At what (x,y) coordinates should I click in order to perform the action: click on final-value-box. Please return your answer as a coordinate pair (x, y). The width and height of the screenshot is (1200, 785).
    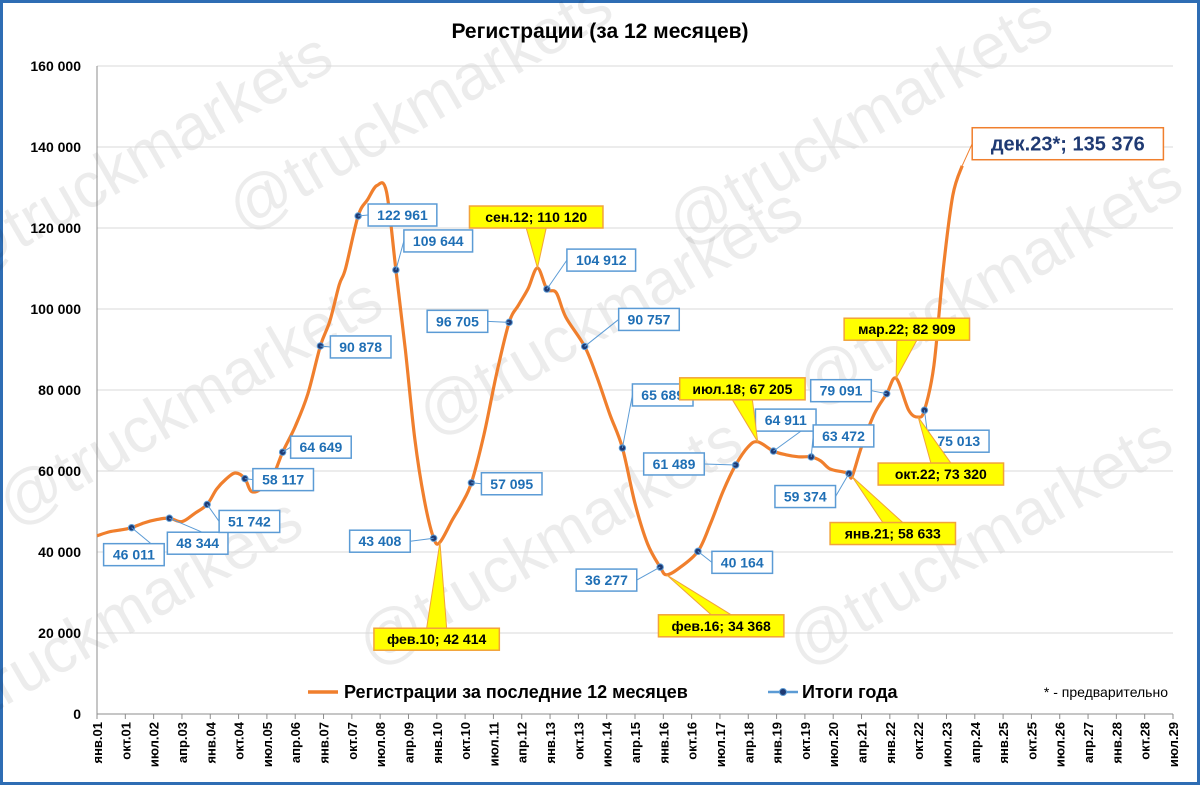
    Looking at the image, I should click on (1068, 143).